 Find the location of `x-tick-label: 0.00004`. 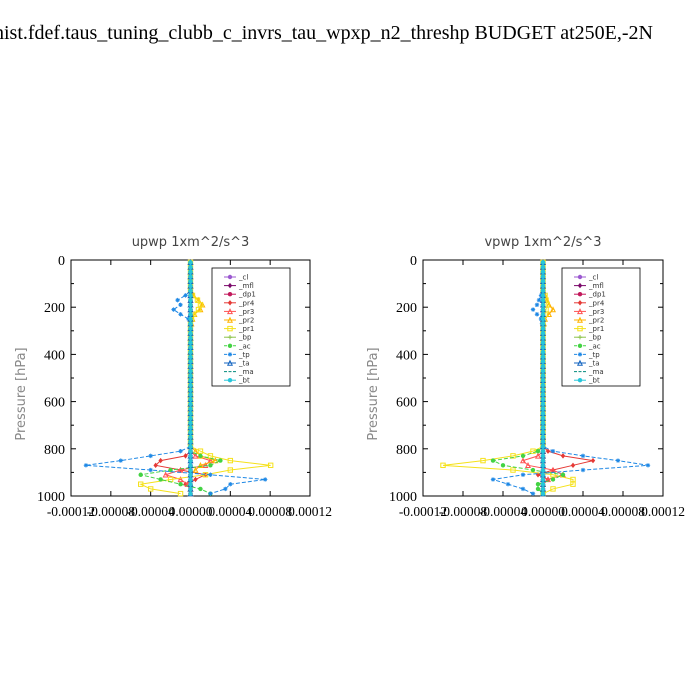

x-tick-label: 0.00004 is located at coordinates (230, 511).